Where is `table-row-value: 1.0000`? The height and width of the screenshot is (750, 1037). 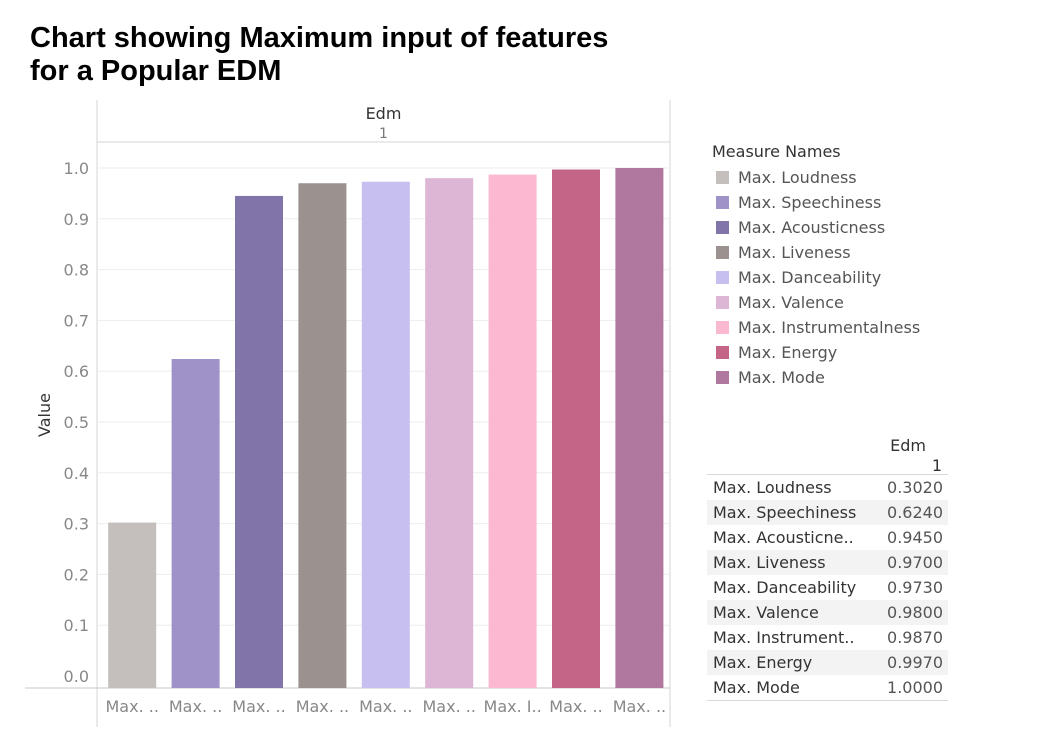 table-row-value: 1.0000 is located at coordinates (915, 687).